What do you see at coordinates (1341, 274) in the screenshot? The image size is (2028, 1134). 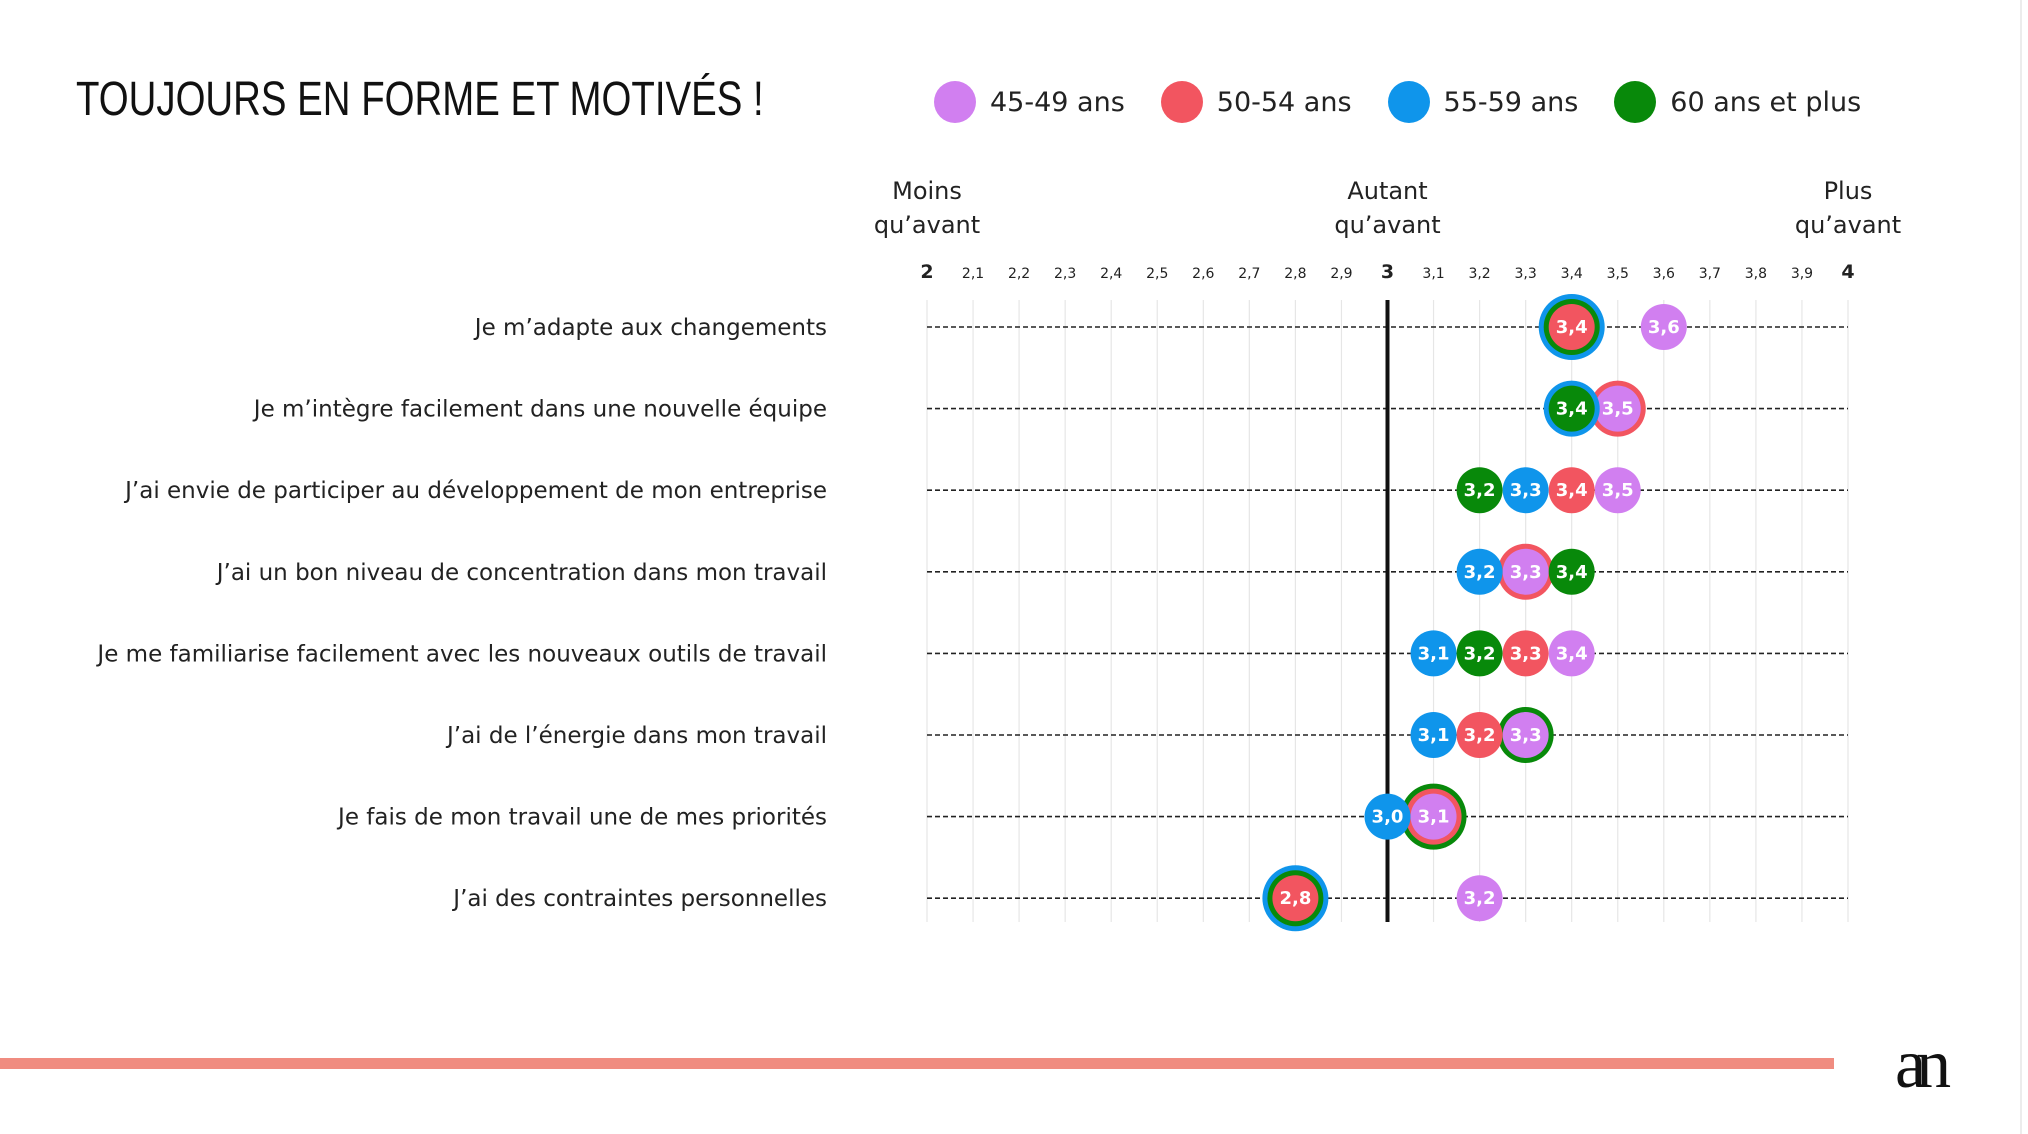 I see `tick-label: 2,9` at bounding box center [1341, 274].